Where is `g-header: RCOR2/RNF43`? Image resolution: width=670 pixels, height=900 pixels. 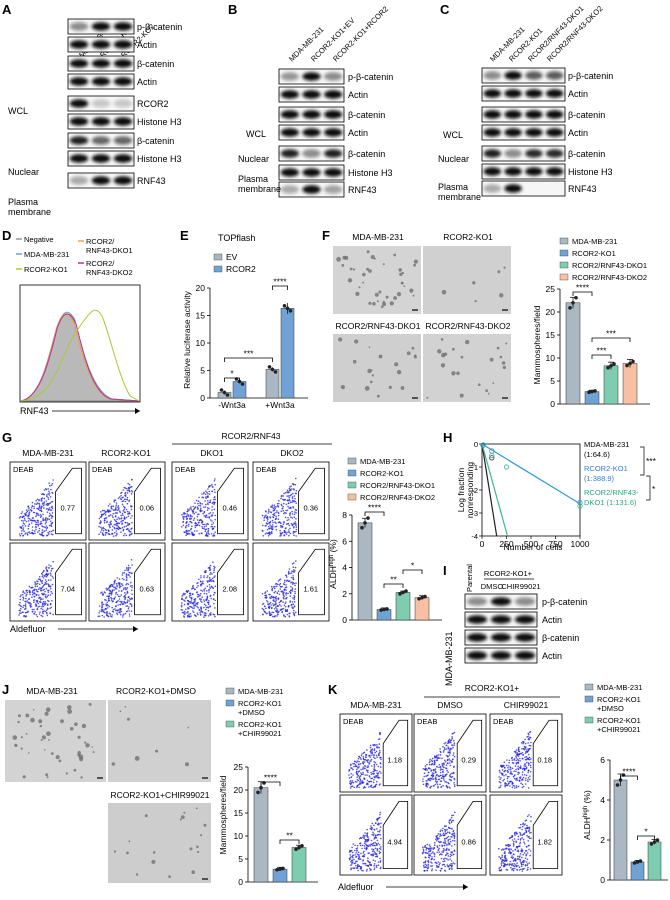
g-header: RCOR2/RNF43 is located at coordinates (250, 436).